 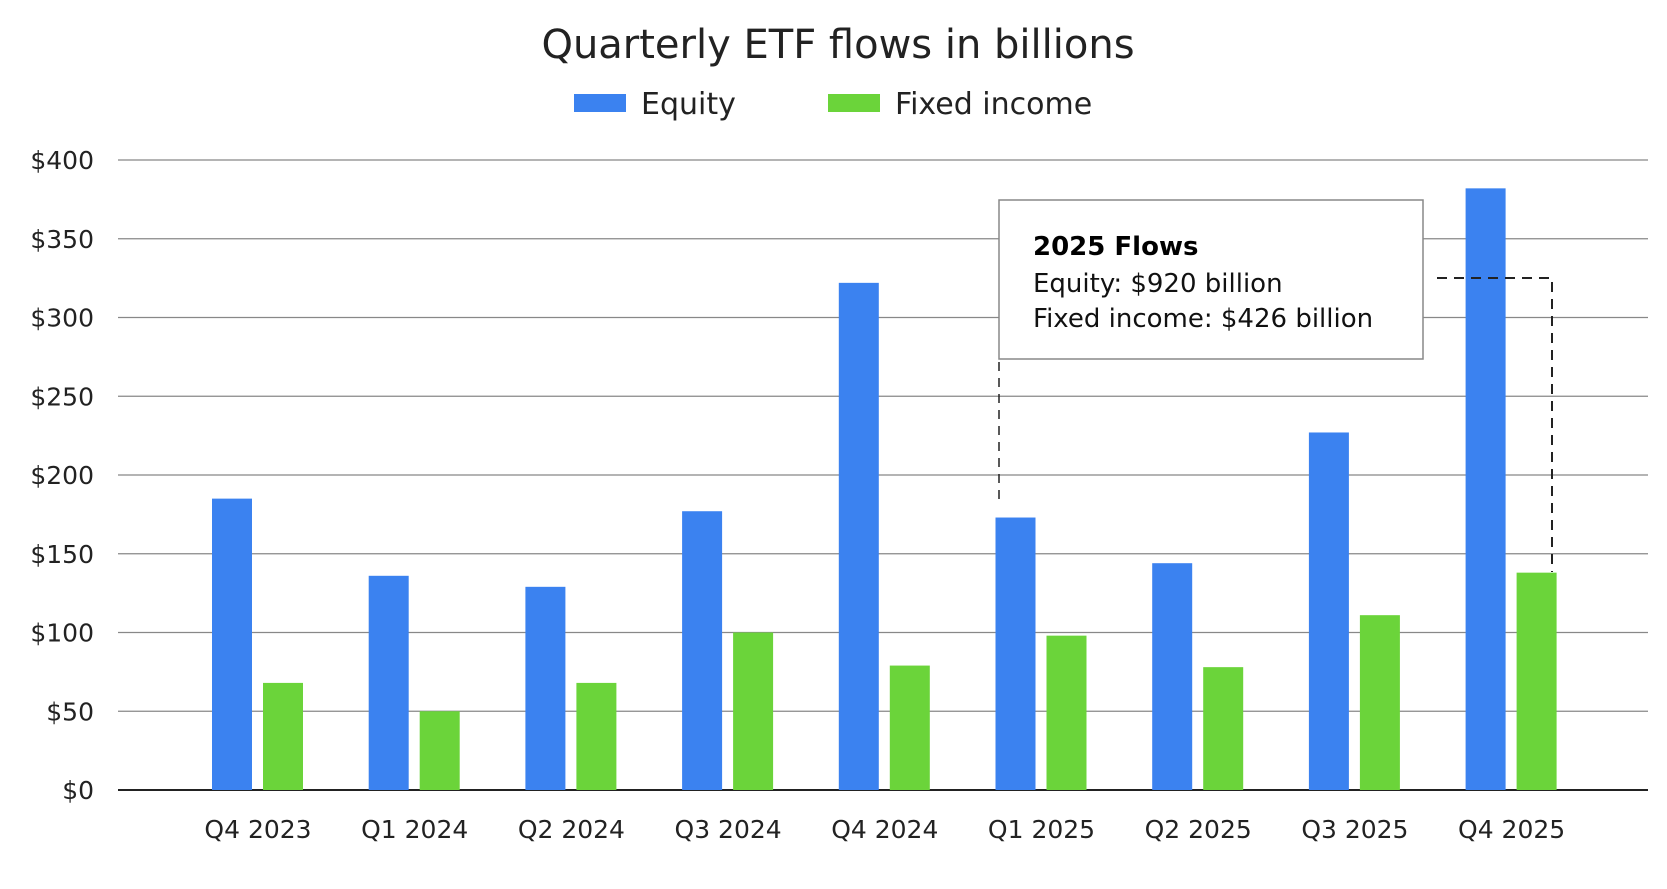 I want to click on y-tick-label: $100, so click(x=62, y=633).